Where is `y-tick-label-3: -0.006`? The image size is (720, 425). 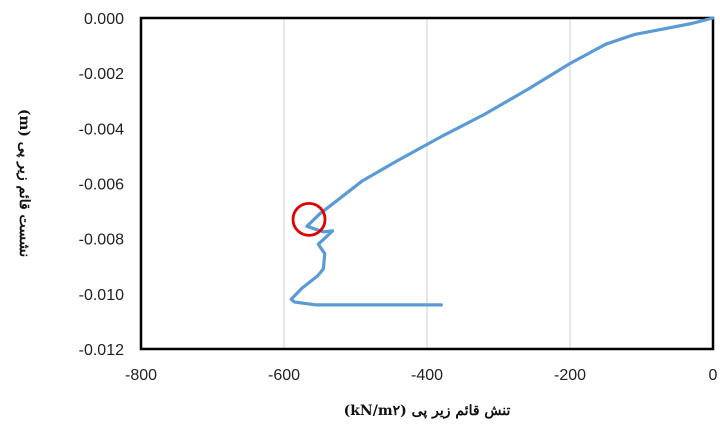
y-tick-label-3: -0.006 is located at coordinates (101, 185).